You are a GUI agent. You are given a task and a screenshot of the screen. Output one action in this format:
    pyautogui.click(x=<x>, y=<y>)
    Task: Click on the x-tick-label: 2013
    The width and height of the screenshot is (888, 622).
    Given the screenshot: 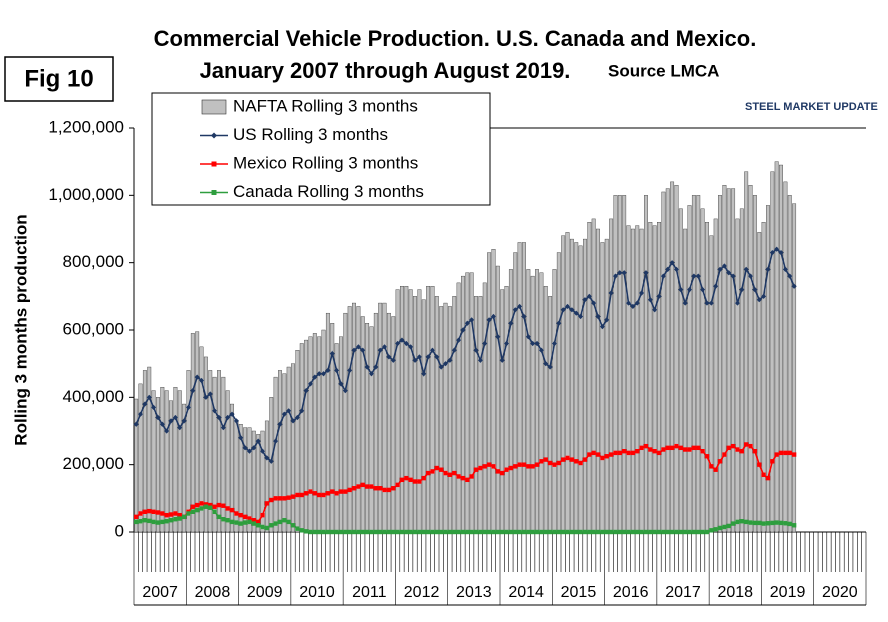 What is the action you would take?
    pyautogui.click(x=474, y=592)
    